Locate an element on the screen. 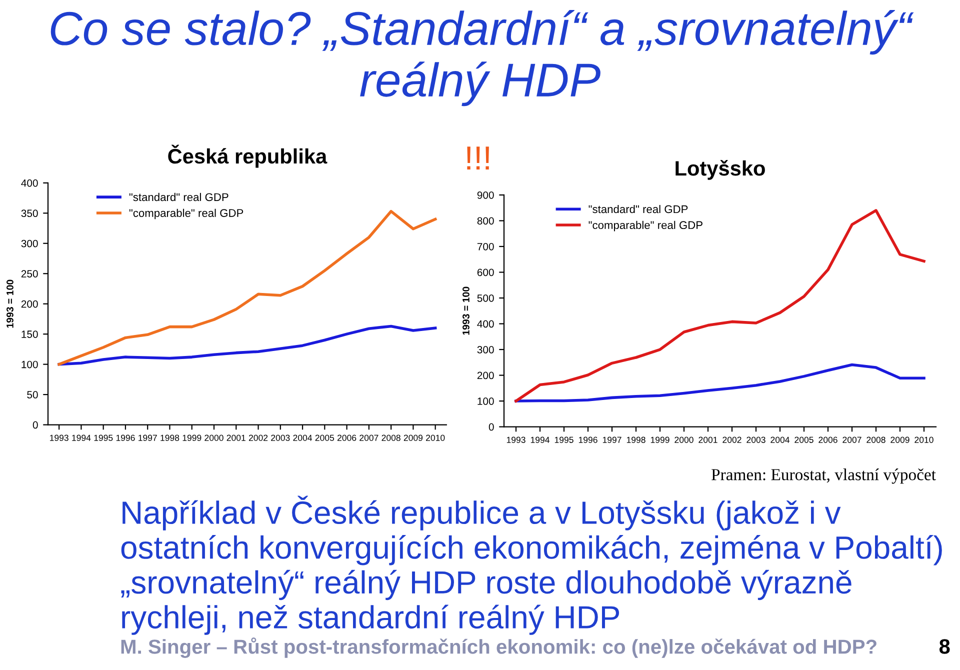 The height and width of the screenshot is (670, 960). y-tick-label: 150 is located at coordinates (30, 334).